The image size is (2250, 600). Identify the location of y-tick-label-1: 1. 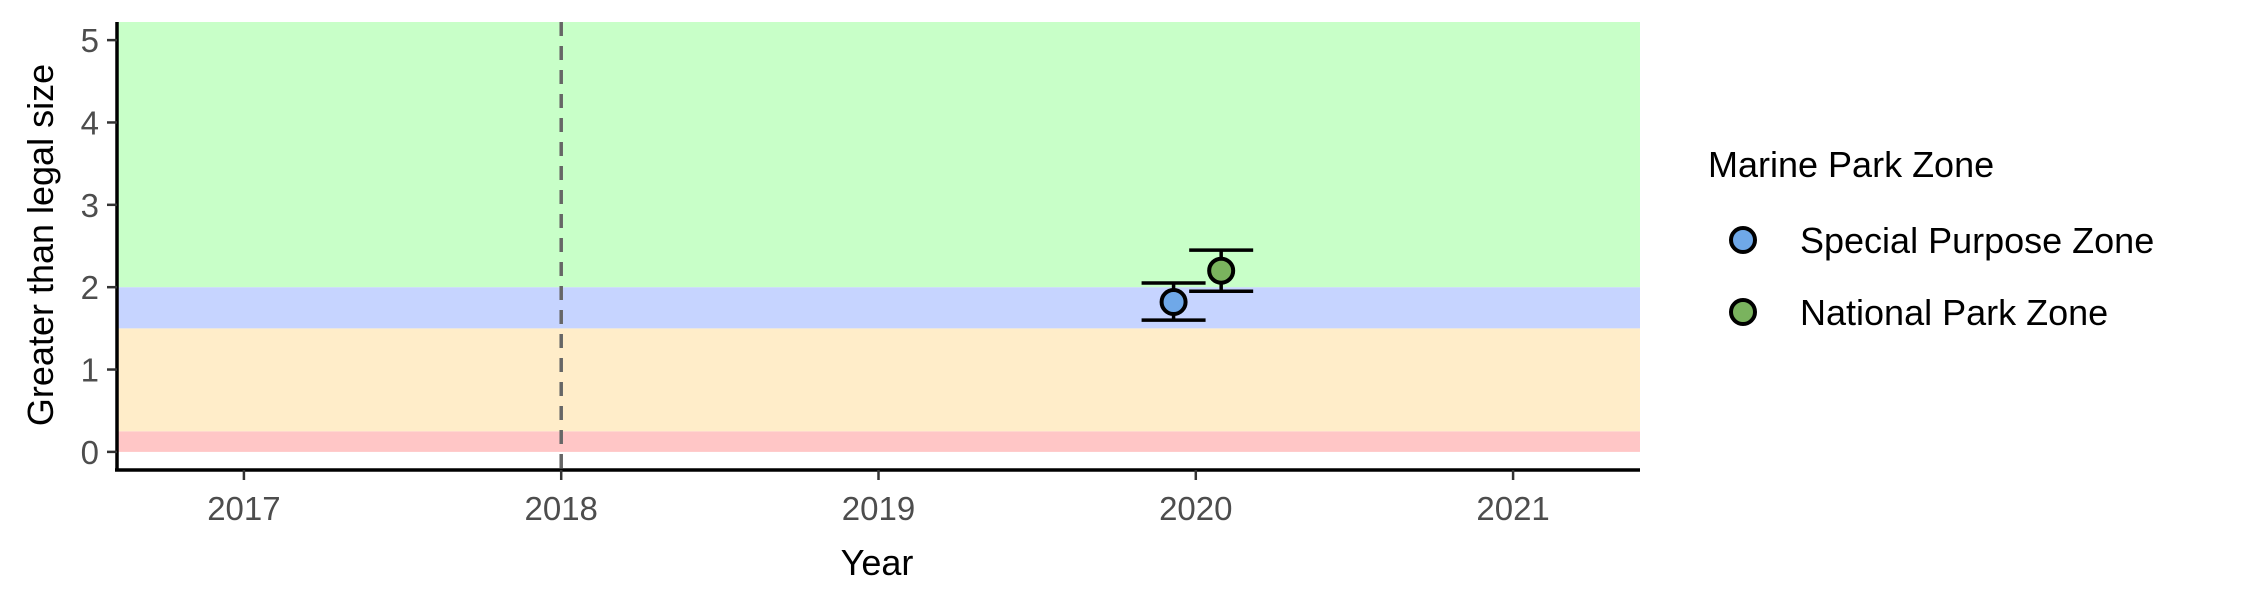
(90, 370).